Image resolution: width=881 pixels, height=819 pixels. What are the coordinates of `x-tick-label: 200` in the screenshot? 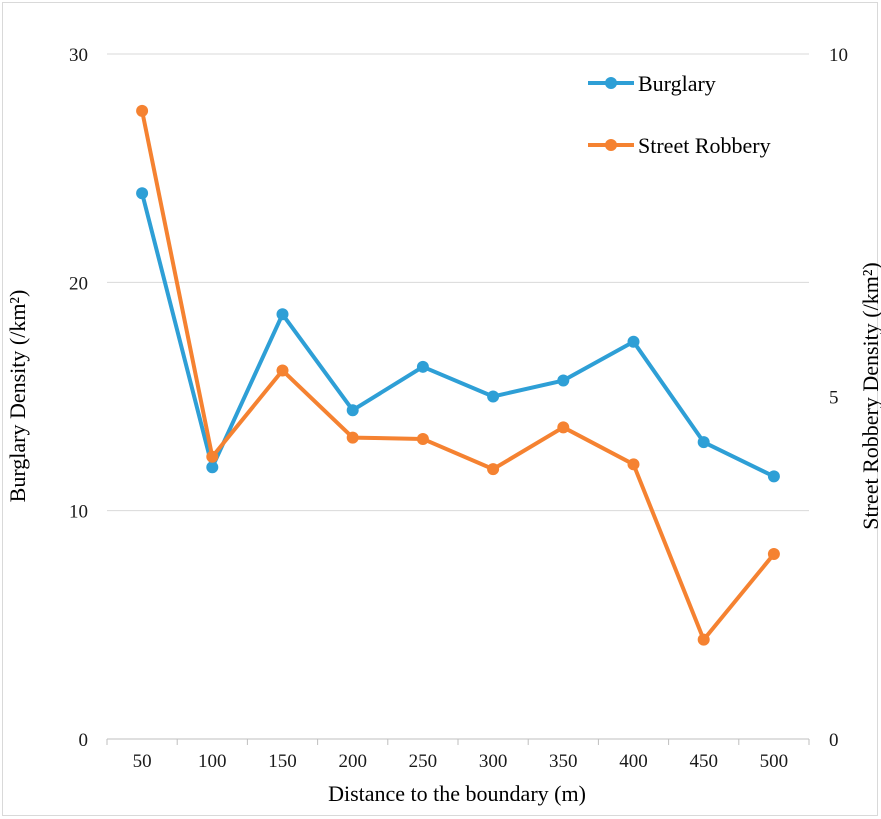 It's located at (352, 761).